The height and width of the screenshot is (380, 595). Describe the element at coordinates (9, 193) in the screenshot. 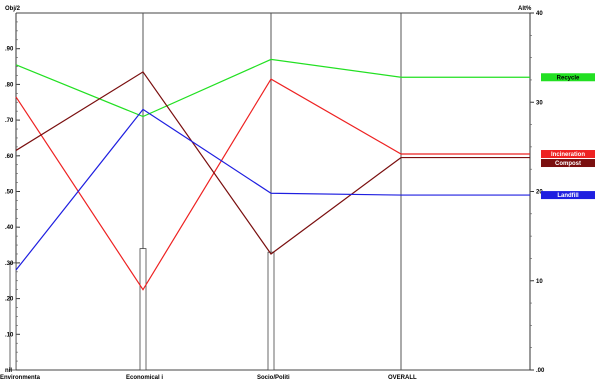

I see `left-tick-label: .50` at that location.